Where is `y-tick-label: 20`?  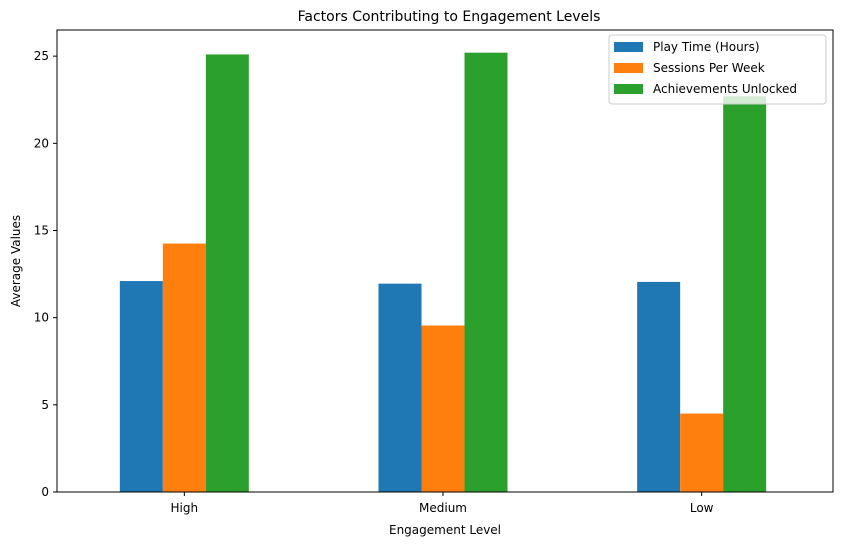 y-tick-label: 20 is located at coordinates (41, 143).